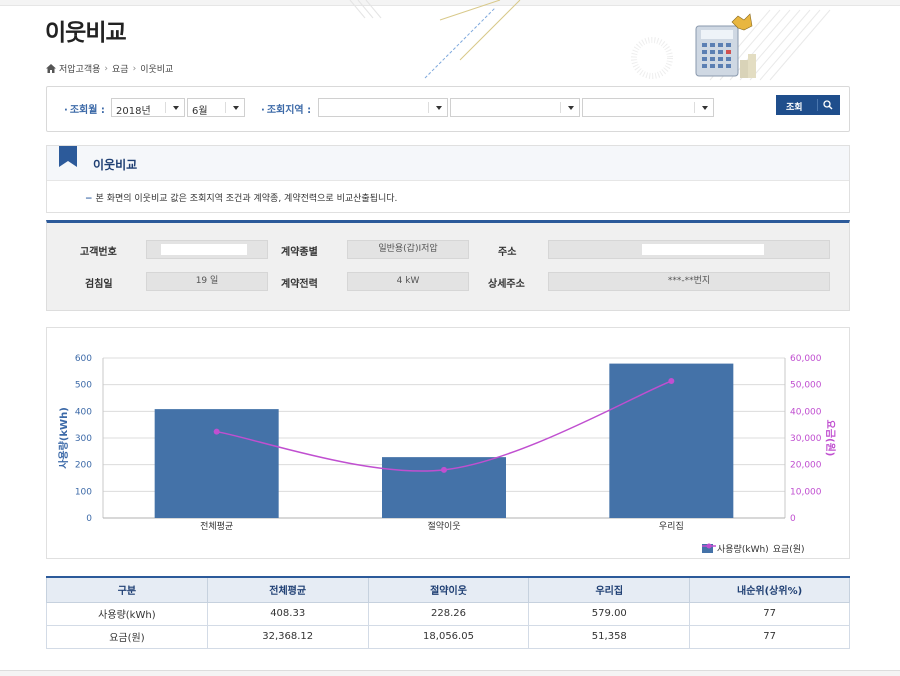 The height and width of the screenshot is (676, 900). What do you see at coordinates (609, 636) in the screenshot?
I see `table-cell: 51,358` at bounding box center [609, 636].